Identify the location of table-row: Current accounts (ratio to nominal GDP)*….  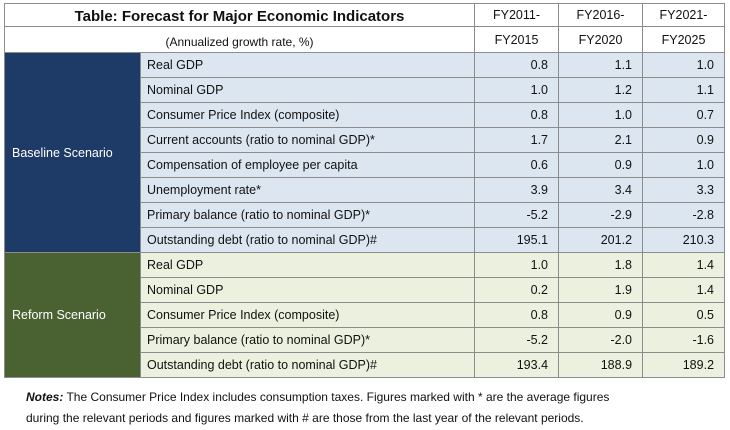
(365, 140).